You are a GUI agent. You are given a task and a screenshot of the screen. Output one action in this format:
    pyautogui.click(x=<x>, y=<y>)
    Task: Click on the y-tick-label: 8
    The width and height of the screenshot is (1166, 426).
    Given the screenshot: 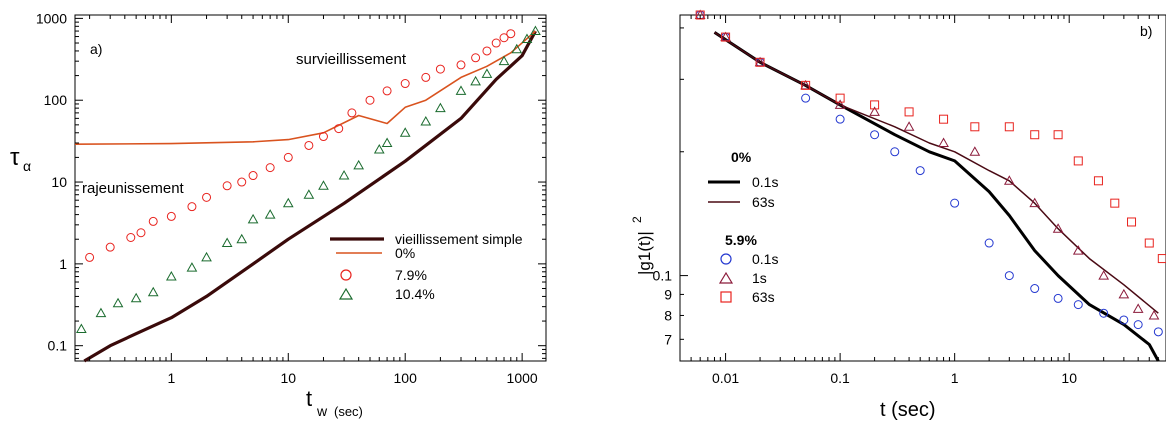 What is the action you would take?
    pyautogui.click(x=668, y=315)
    